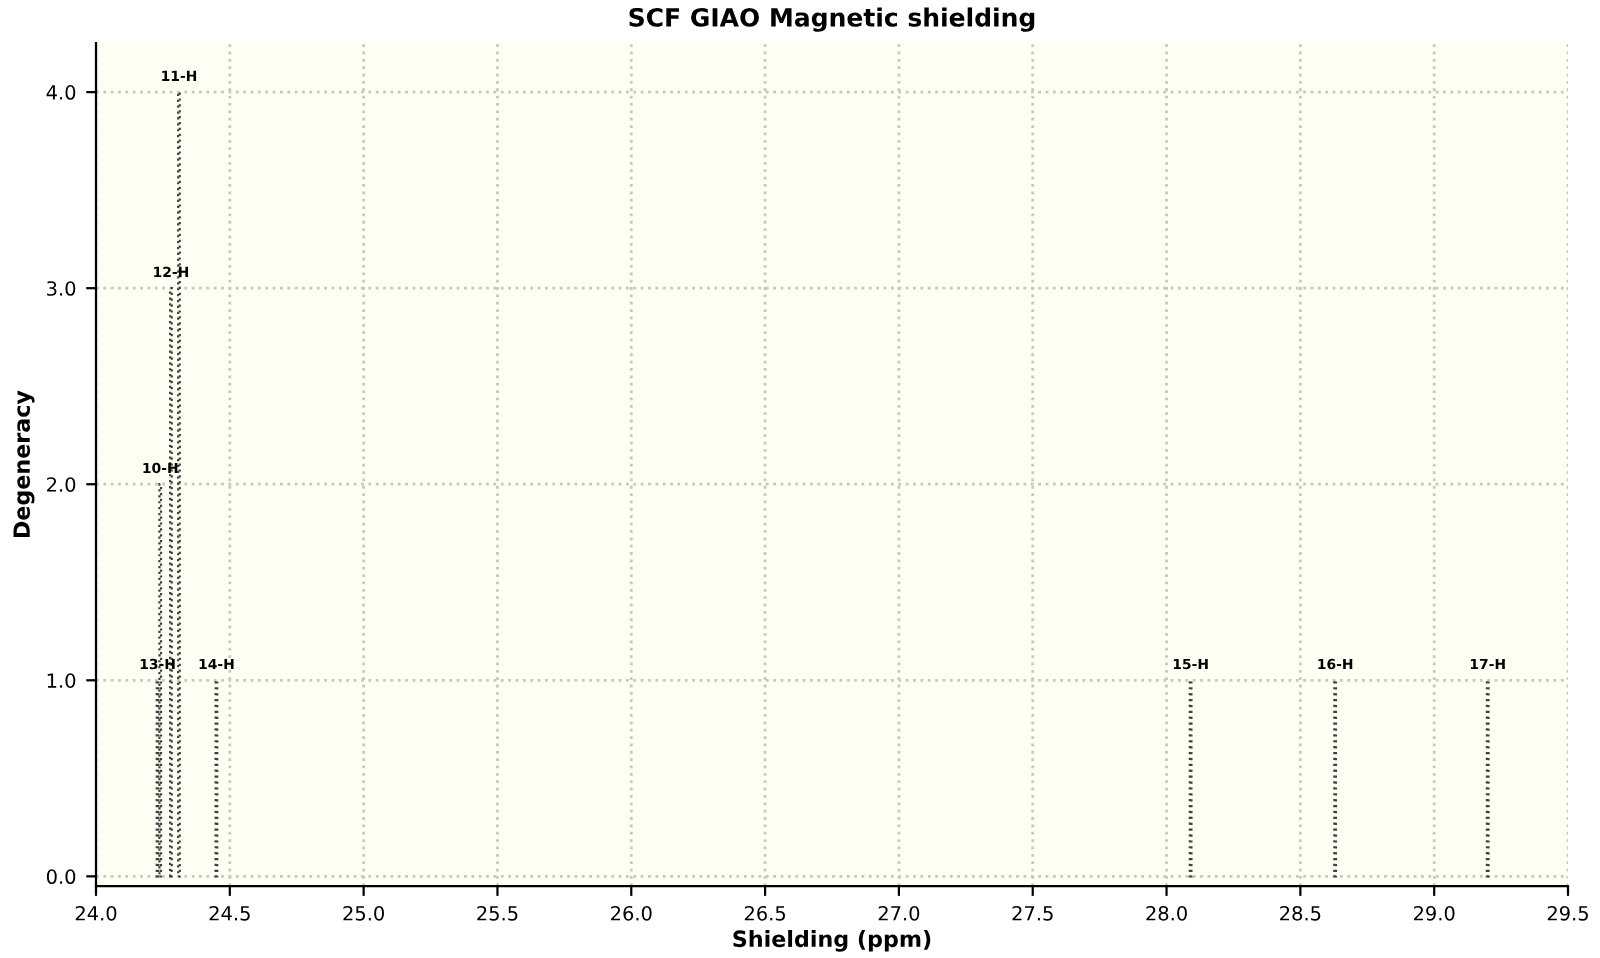  What do you see at coordinates (1032, 913) in the screenshot?
I see `x-tick-label: 27.5` at bounding box center [1032, 913].